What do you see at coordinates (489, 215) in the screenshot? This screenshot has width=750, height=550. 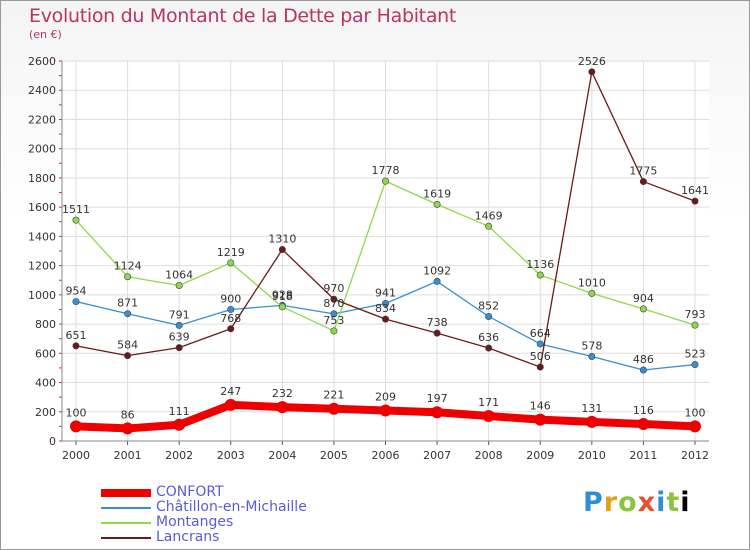 I see `data-label: 1469` at bounding box center [489, 215].